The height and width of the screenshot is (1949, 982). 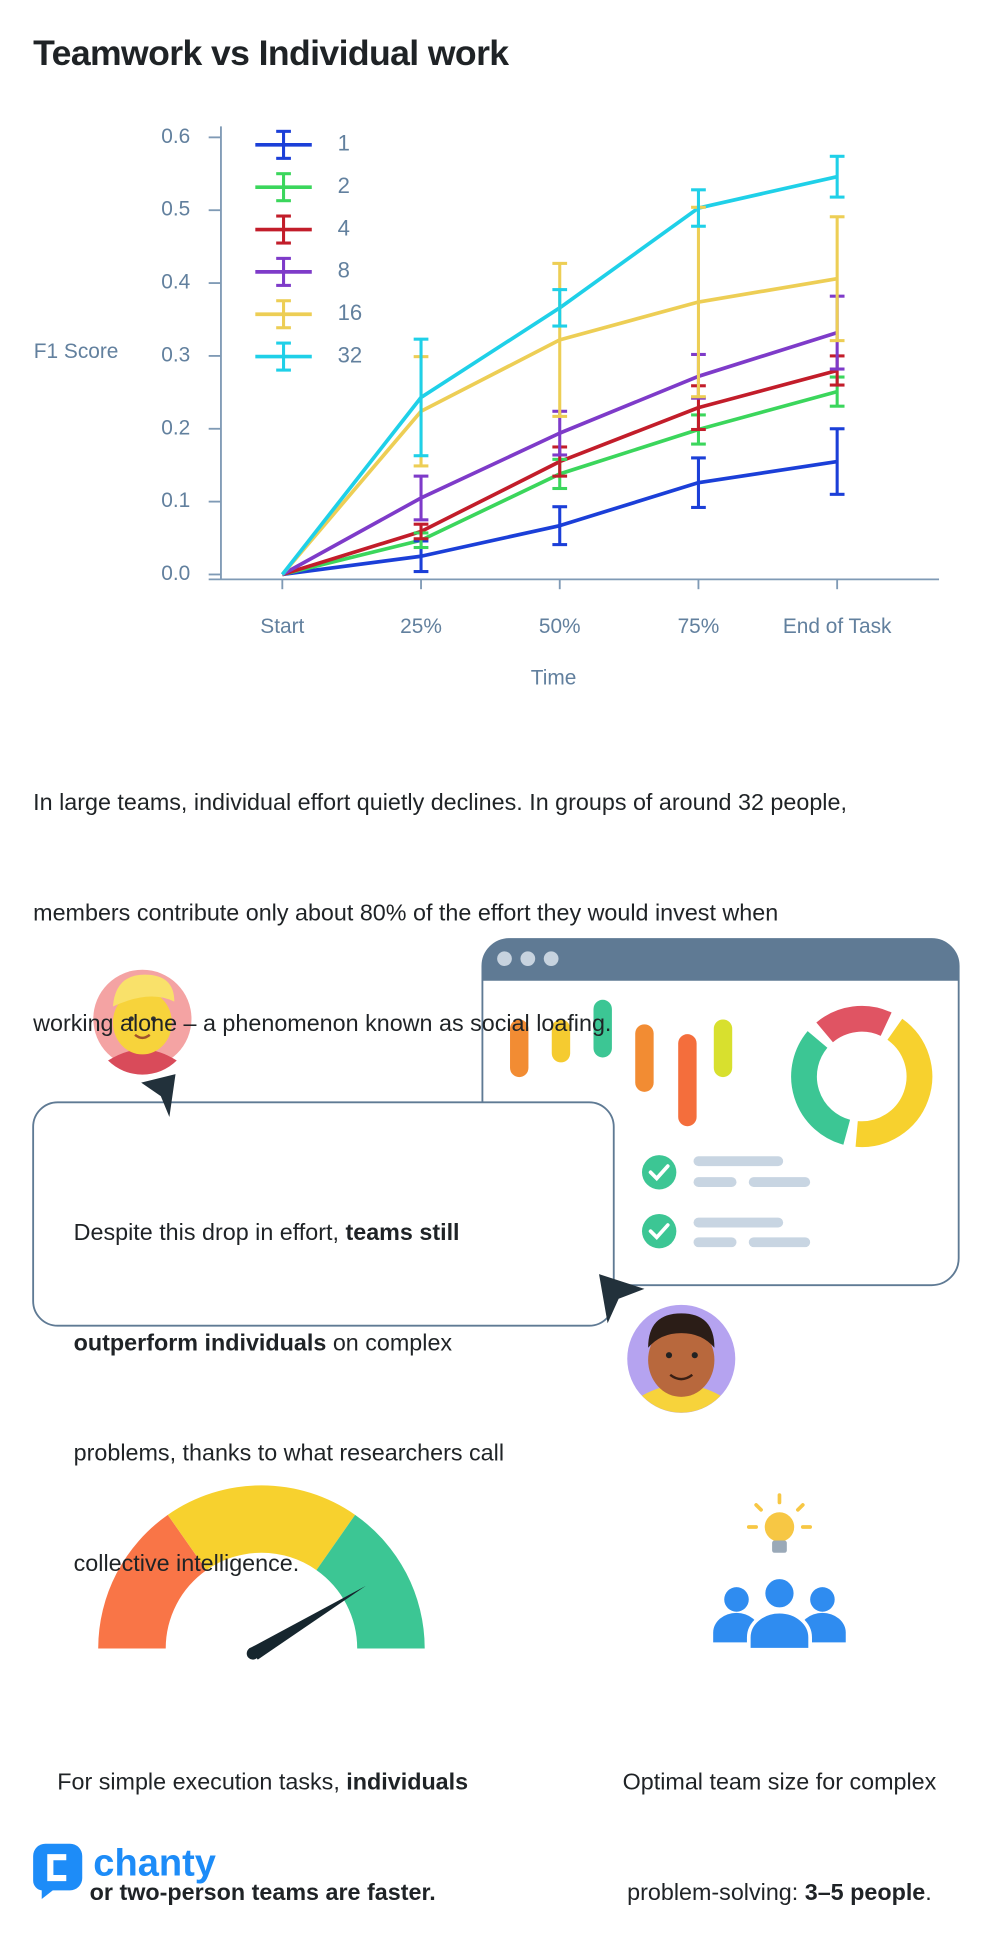 I want to click on check-circle, so click(x=659, y=1172).